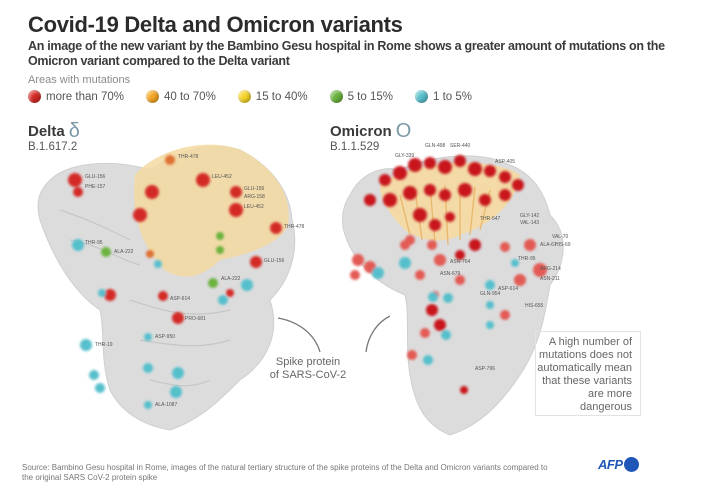 This screenshot has width=720, height=492. Describe the element at coordinates (529, 223) in the screenshot. I see `residue-label: VAL-143` at that location.